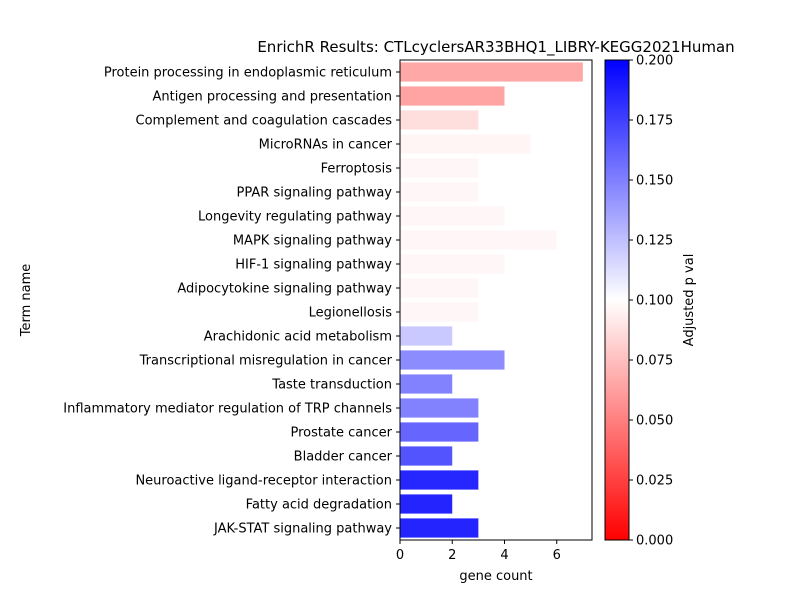 The width and height of the screenshot is (800, 600). What do you see at coordinates (343, 457) in the screenshot?
I see `y-tick-label-16: Bladder cancer` at bounding box center [343, 457].